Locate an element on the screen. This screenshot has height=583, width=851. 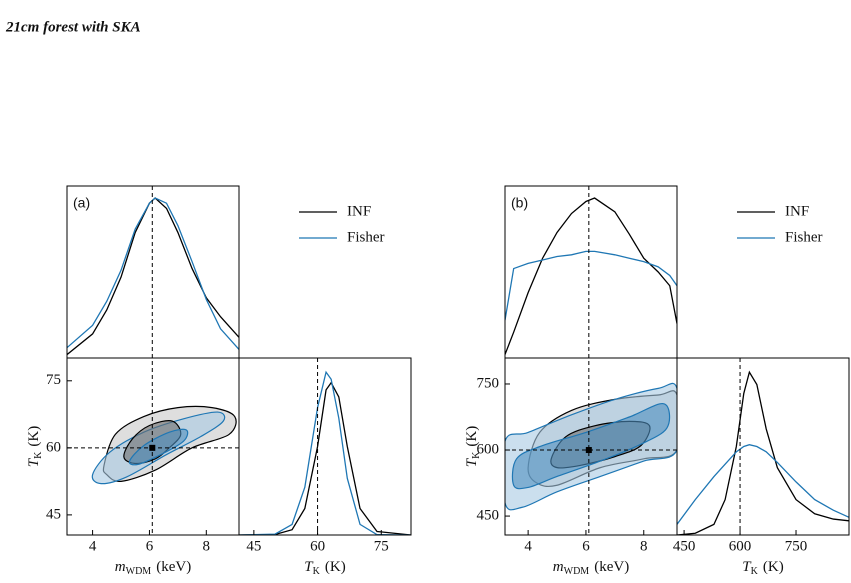
x-tick-label: 750 is located at coordinates (796, 546).